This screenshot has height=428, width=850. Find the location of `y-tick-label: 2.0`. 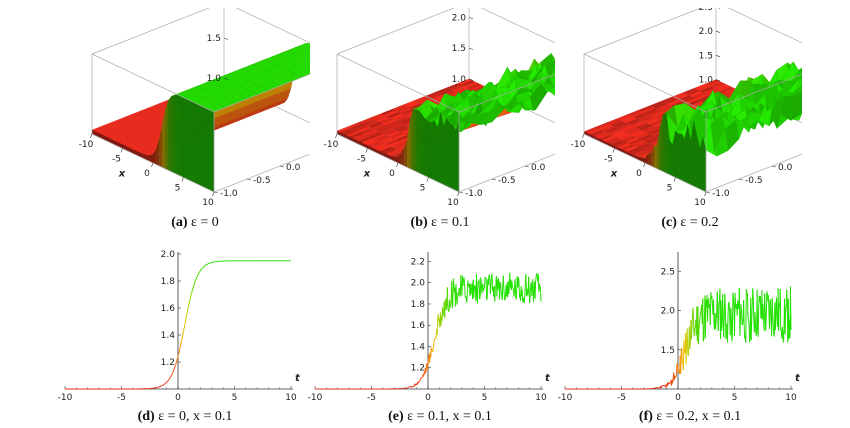

y-tick-label: 2.0 is located at coordinates (168, 255).